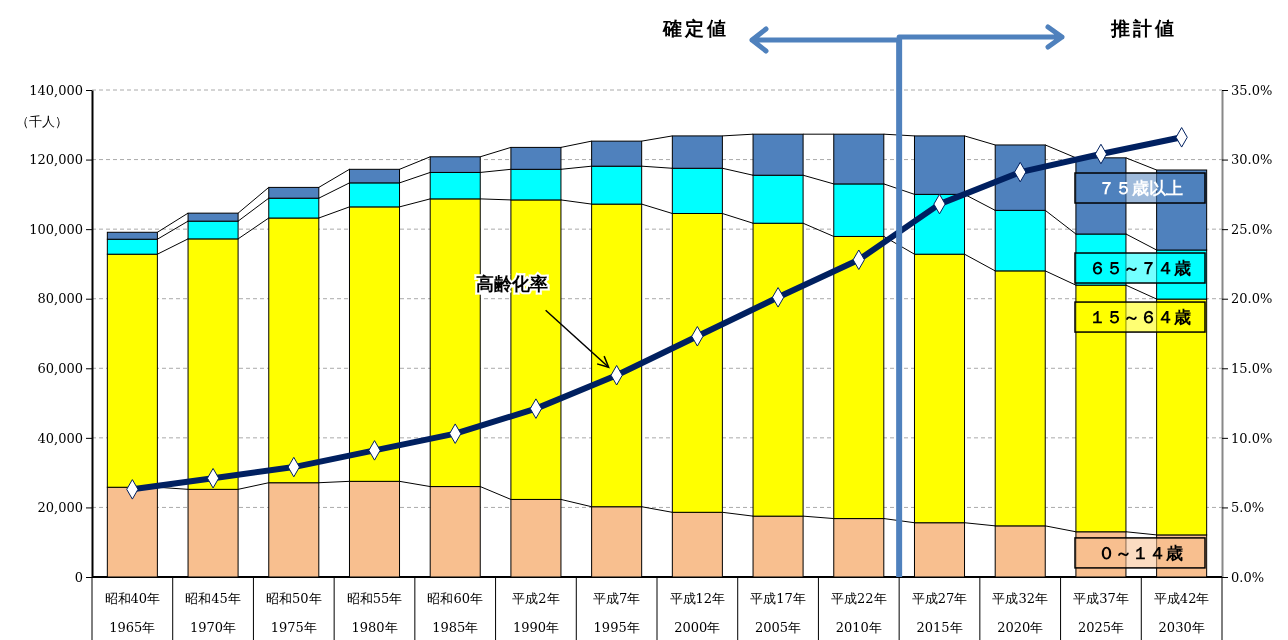 The height and width of the screenshot is (640, 1288). I want to click on text: 確定値, so click(695, 28).